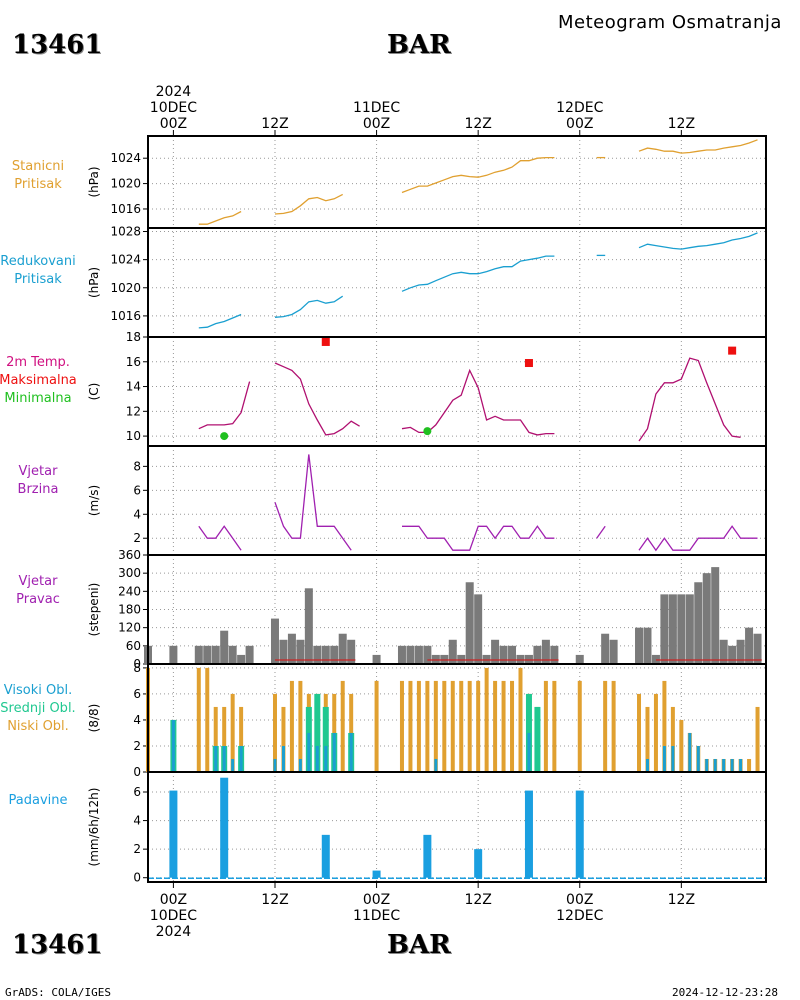 This screenshot has height=1000, width=800. What do you see at coordinates (57, 45) in the screenshot?
I see `station-id-top: 13461` at bounding box center [57, 45].